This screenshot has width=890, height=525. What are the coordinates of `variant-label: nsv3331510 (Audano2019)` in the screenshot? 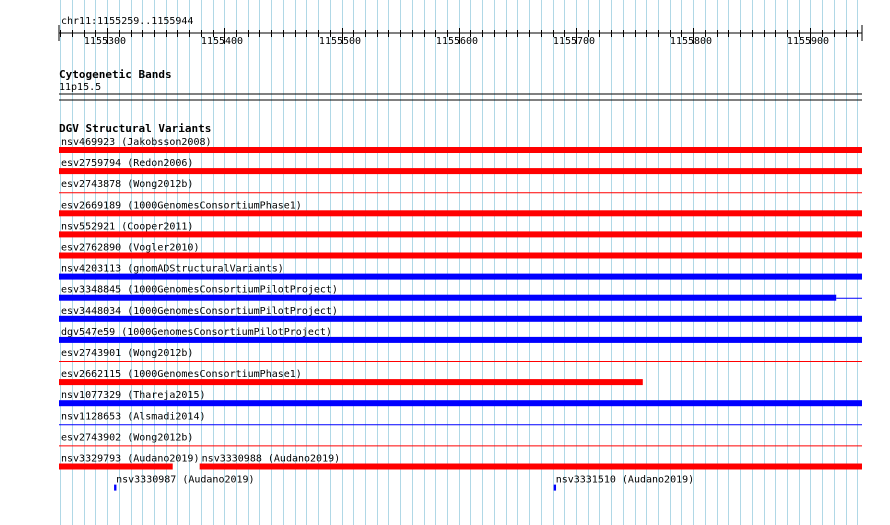 It's located at (625, 480).